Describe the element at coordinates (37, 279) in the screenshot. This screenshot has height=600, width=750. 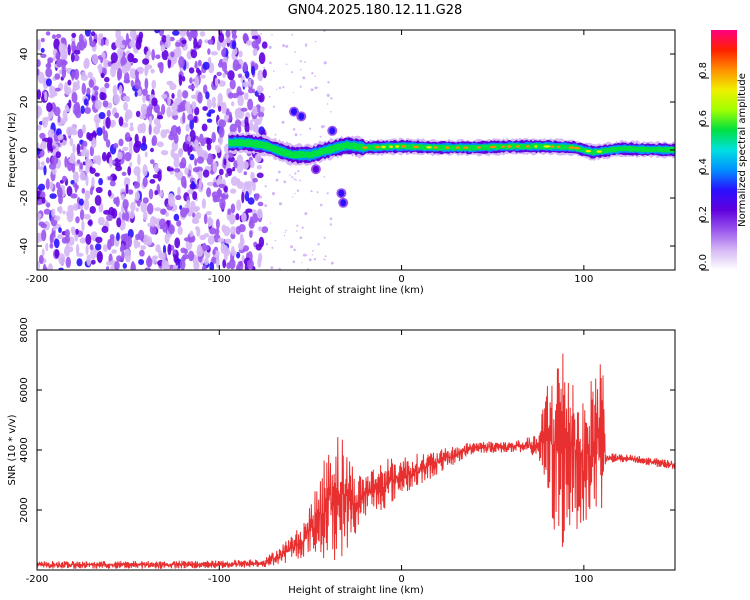
I see `x-tick-label: -200` at that location.